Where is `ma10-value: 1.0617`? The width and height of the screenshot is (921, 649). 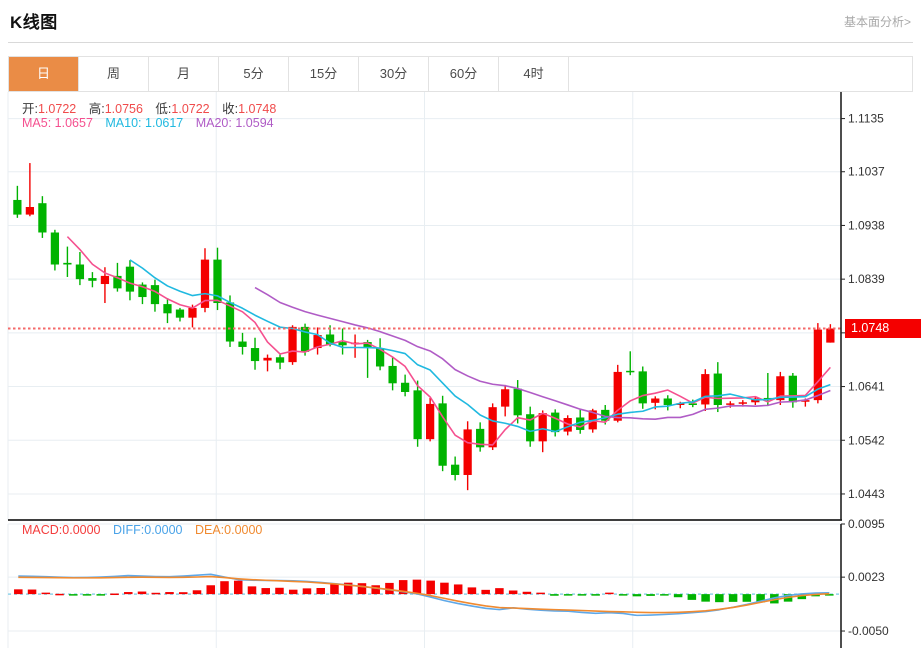
ma10-value: 1.0617 is located at coordinates (164, 123).